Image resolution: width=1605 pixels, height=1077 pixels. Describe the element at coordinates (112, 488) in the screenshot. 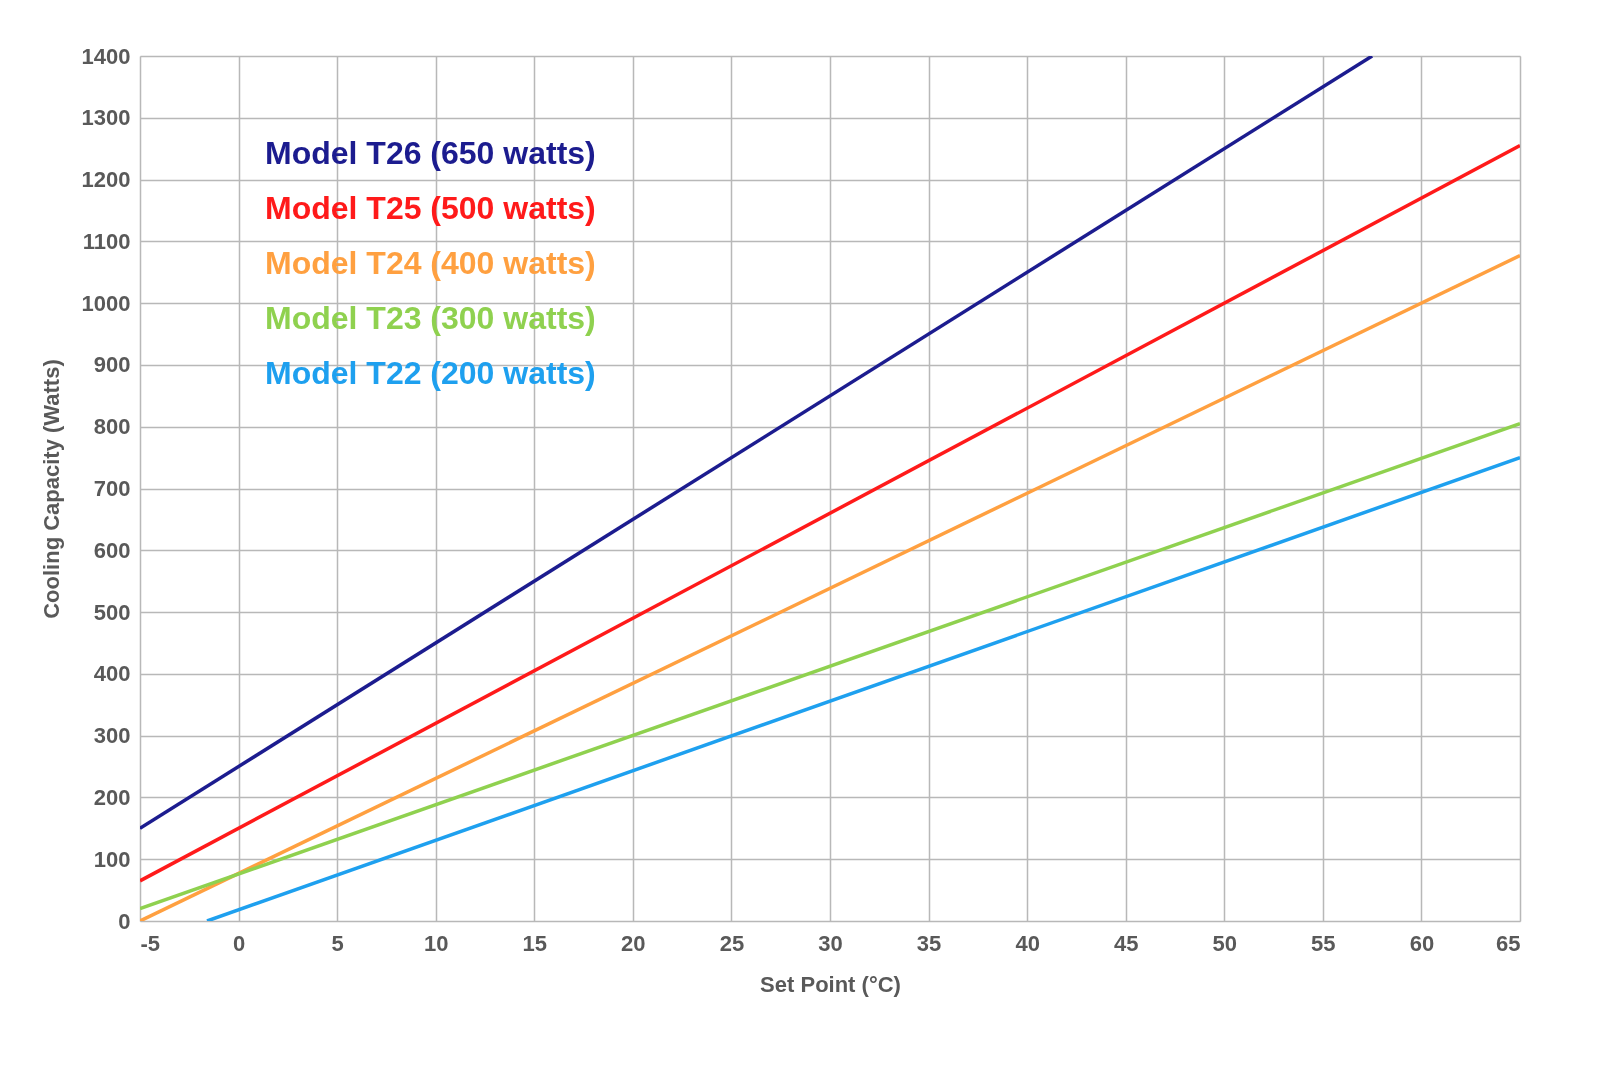

I see `y-tick-label: 700` at that location.